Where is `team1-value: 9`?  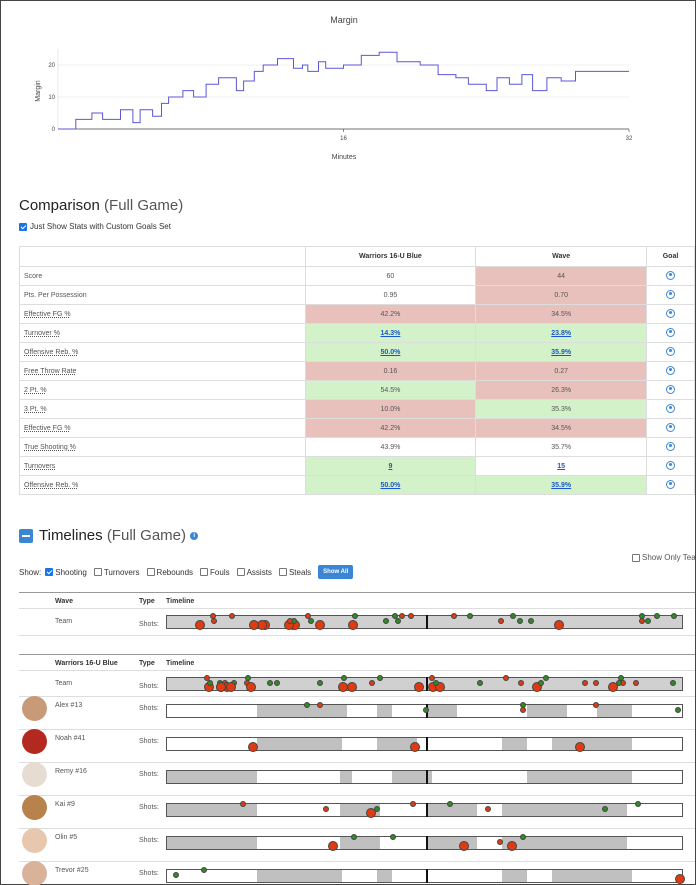 team1-value: 9 is located at coordinates (390, 466).